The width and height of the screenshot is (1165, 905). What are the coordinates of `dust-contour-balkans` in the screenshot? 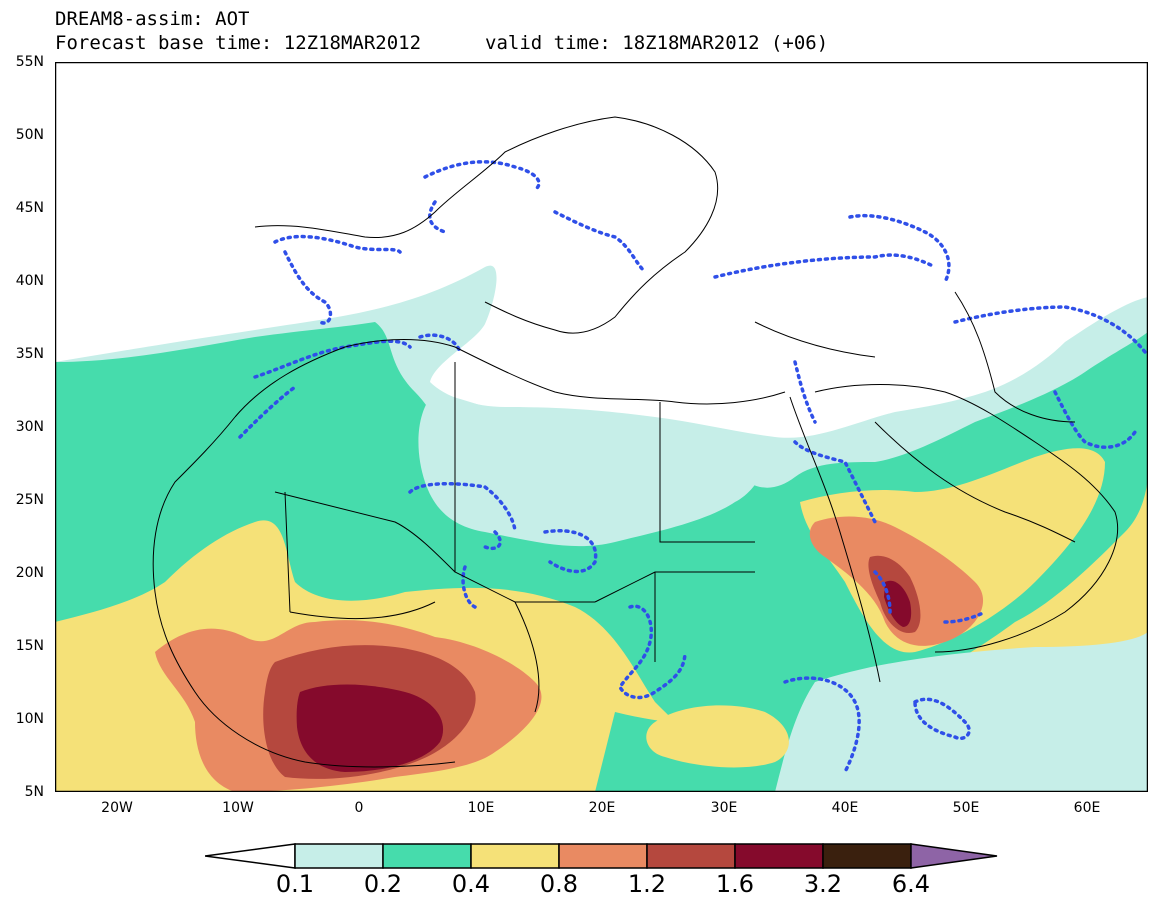 It's located at (600, 242).